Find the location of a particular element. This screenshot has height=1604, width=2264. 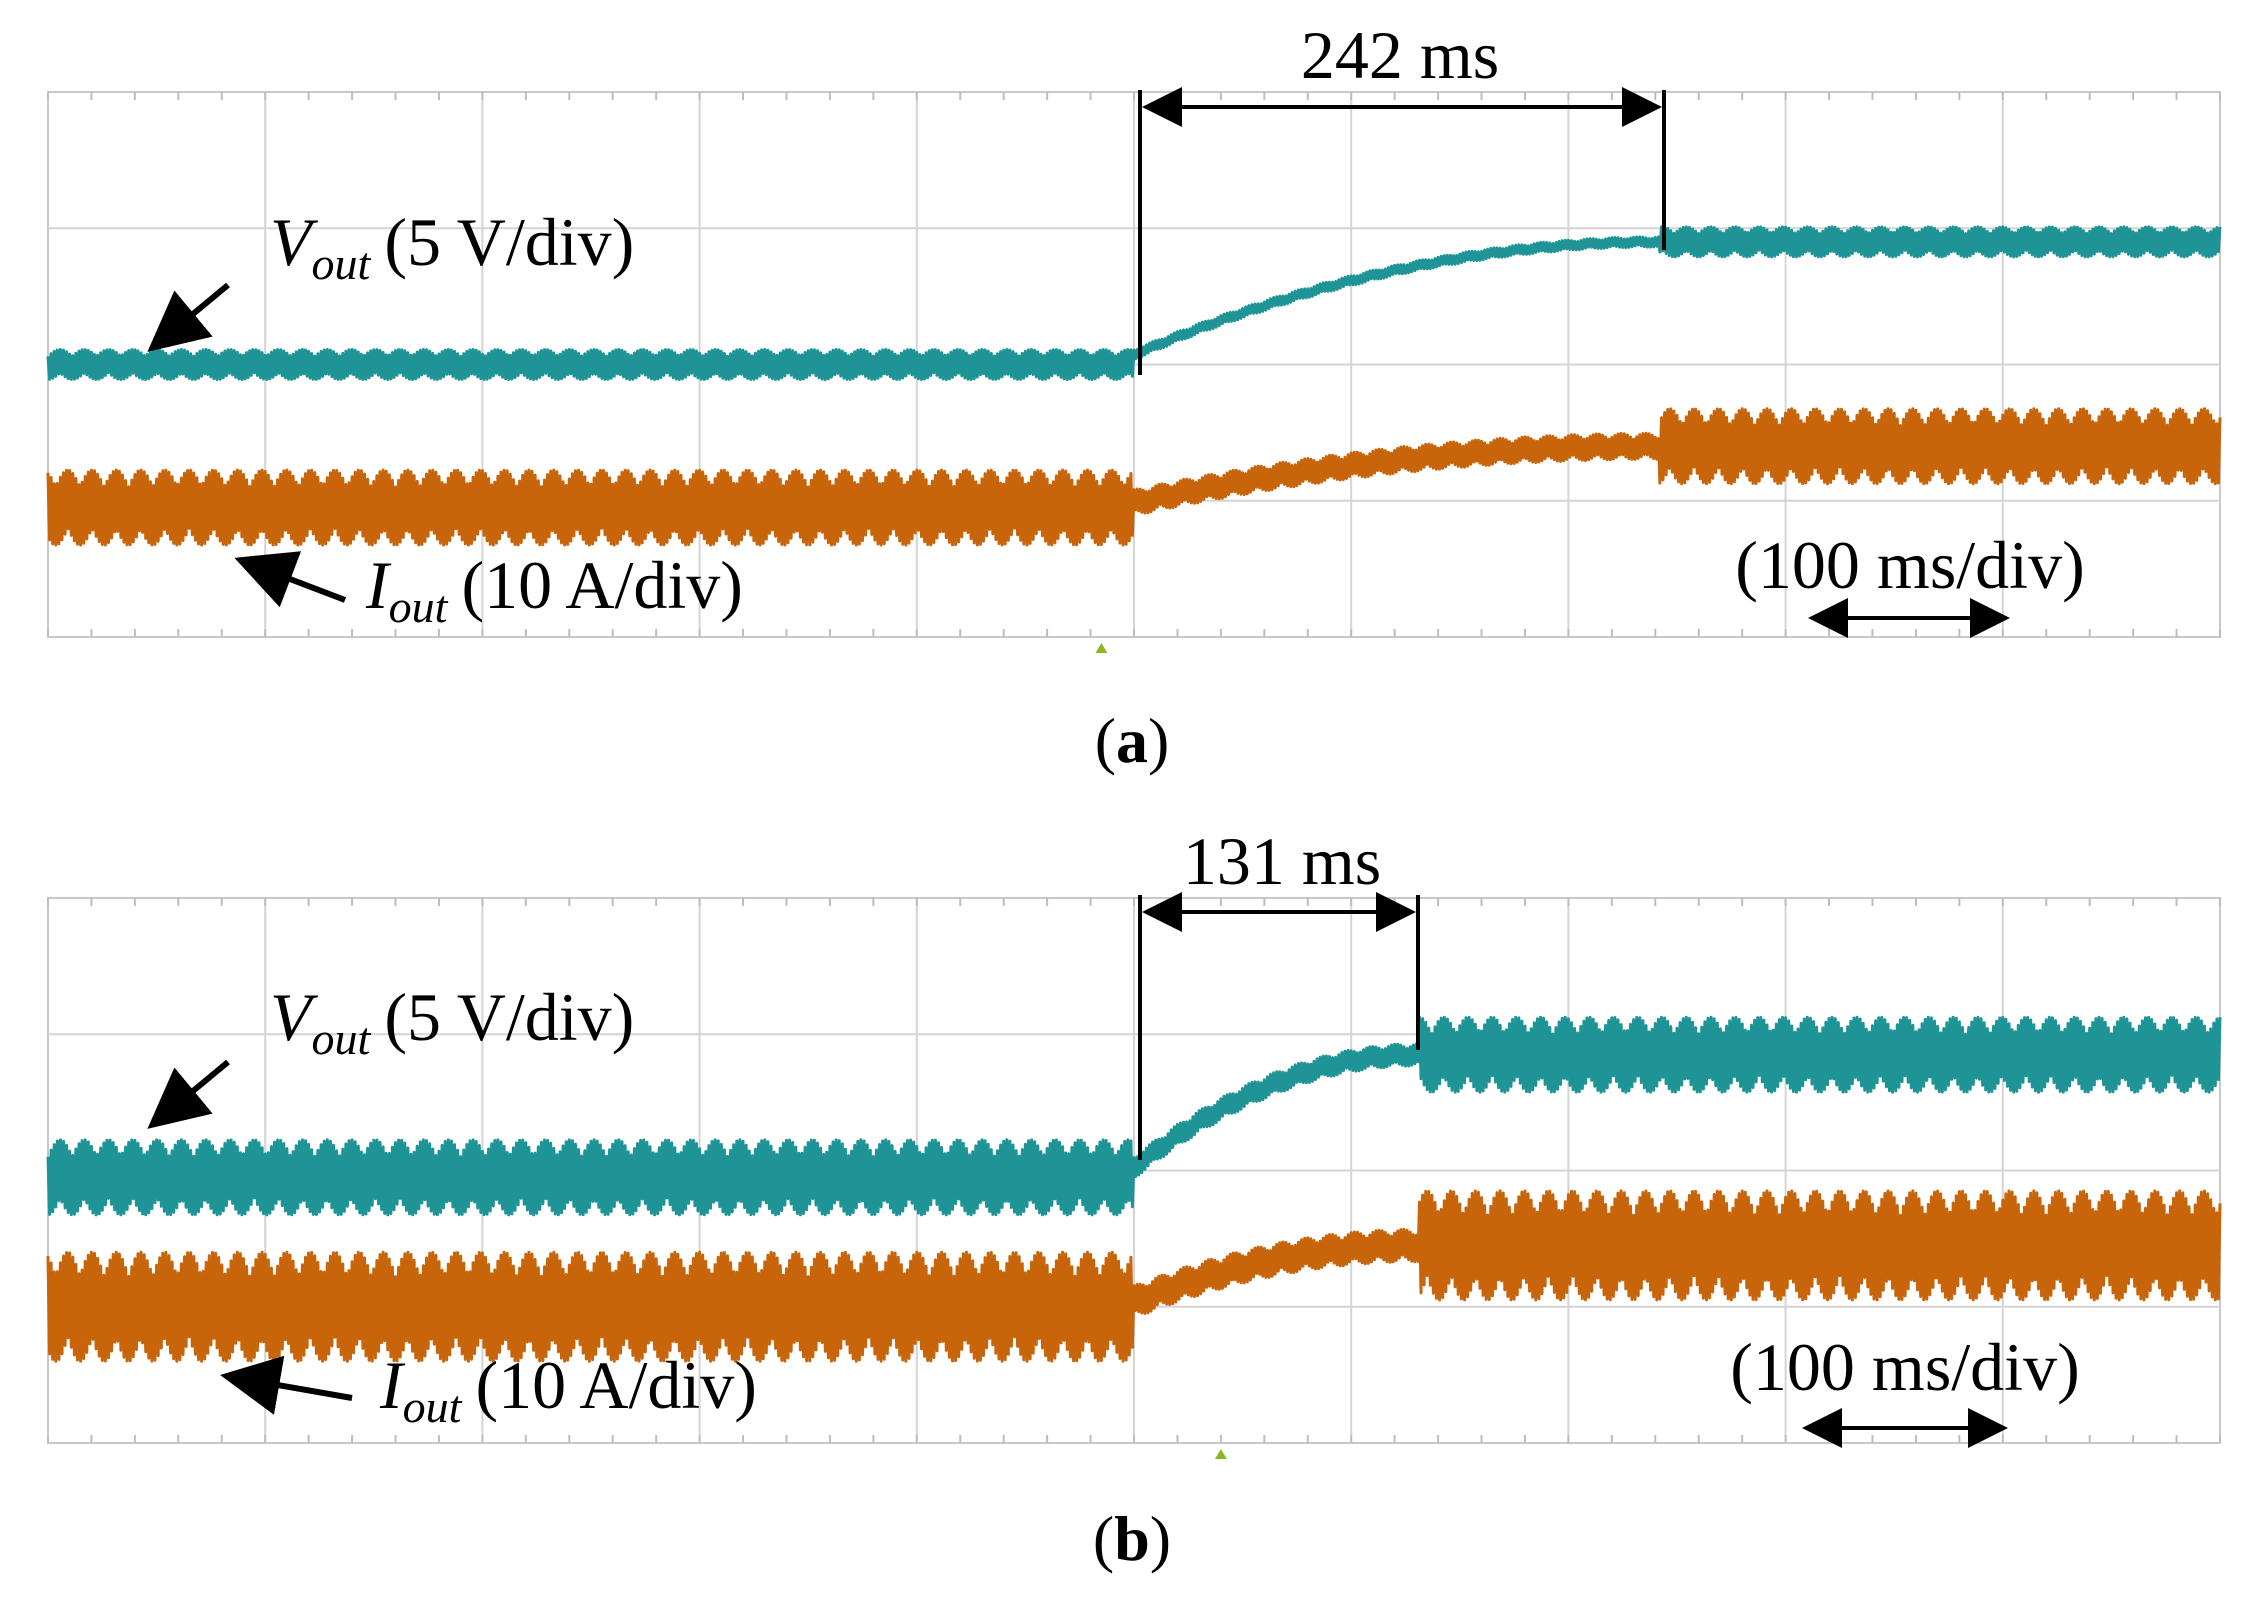

caption-a: (a) is located at coordinates (1132, 740).